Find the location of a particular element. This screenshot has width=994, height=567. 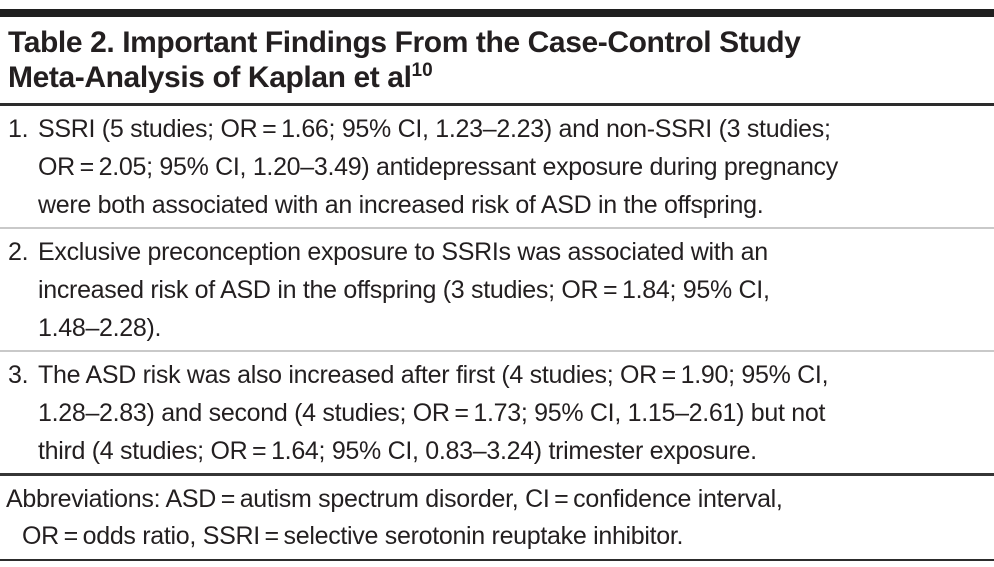

finding-3-number: 3. is located at coordinates (18, 375).